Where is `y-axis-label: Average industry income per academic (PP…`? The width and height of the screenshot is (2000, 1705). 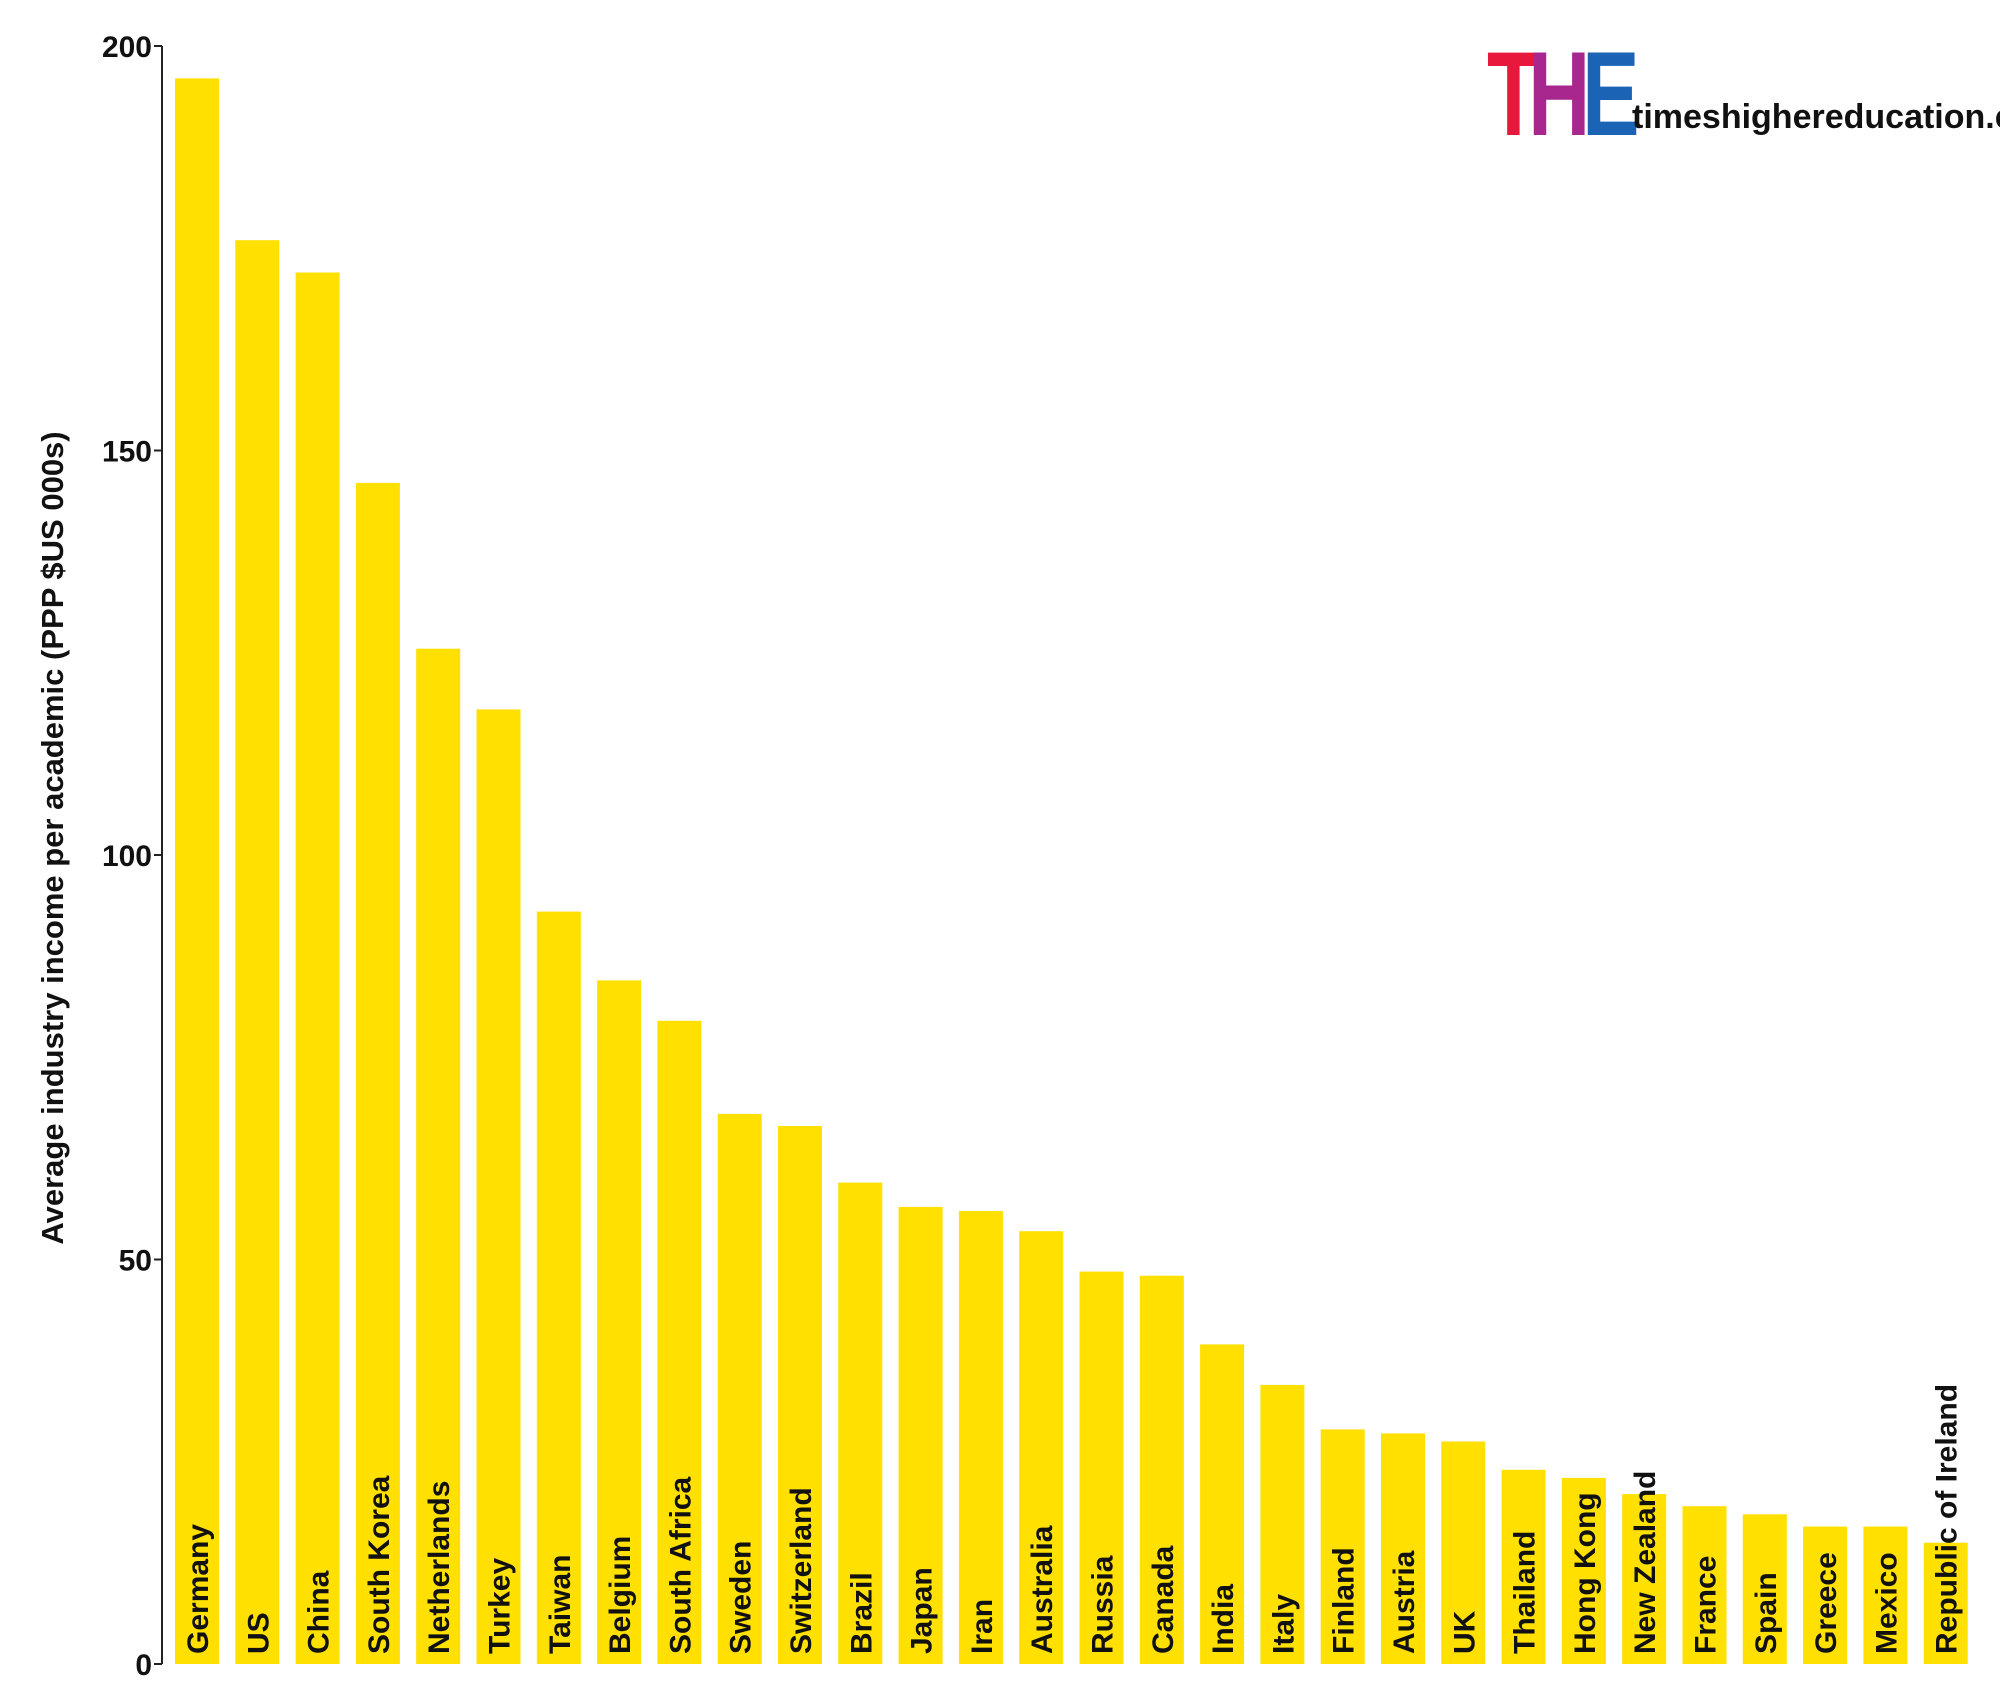
y-axis-label: Average industry income per academic (PP… is located at coordinates (52, 837).